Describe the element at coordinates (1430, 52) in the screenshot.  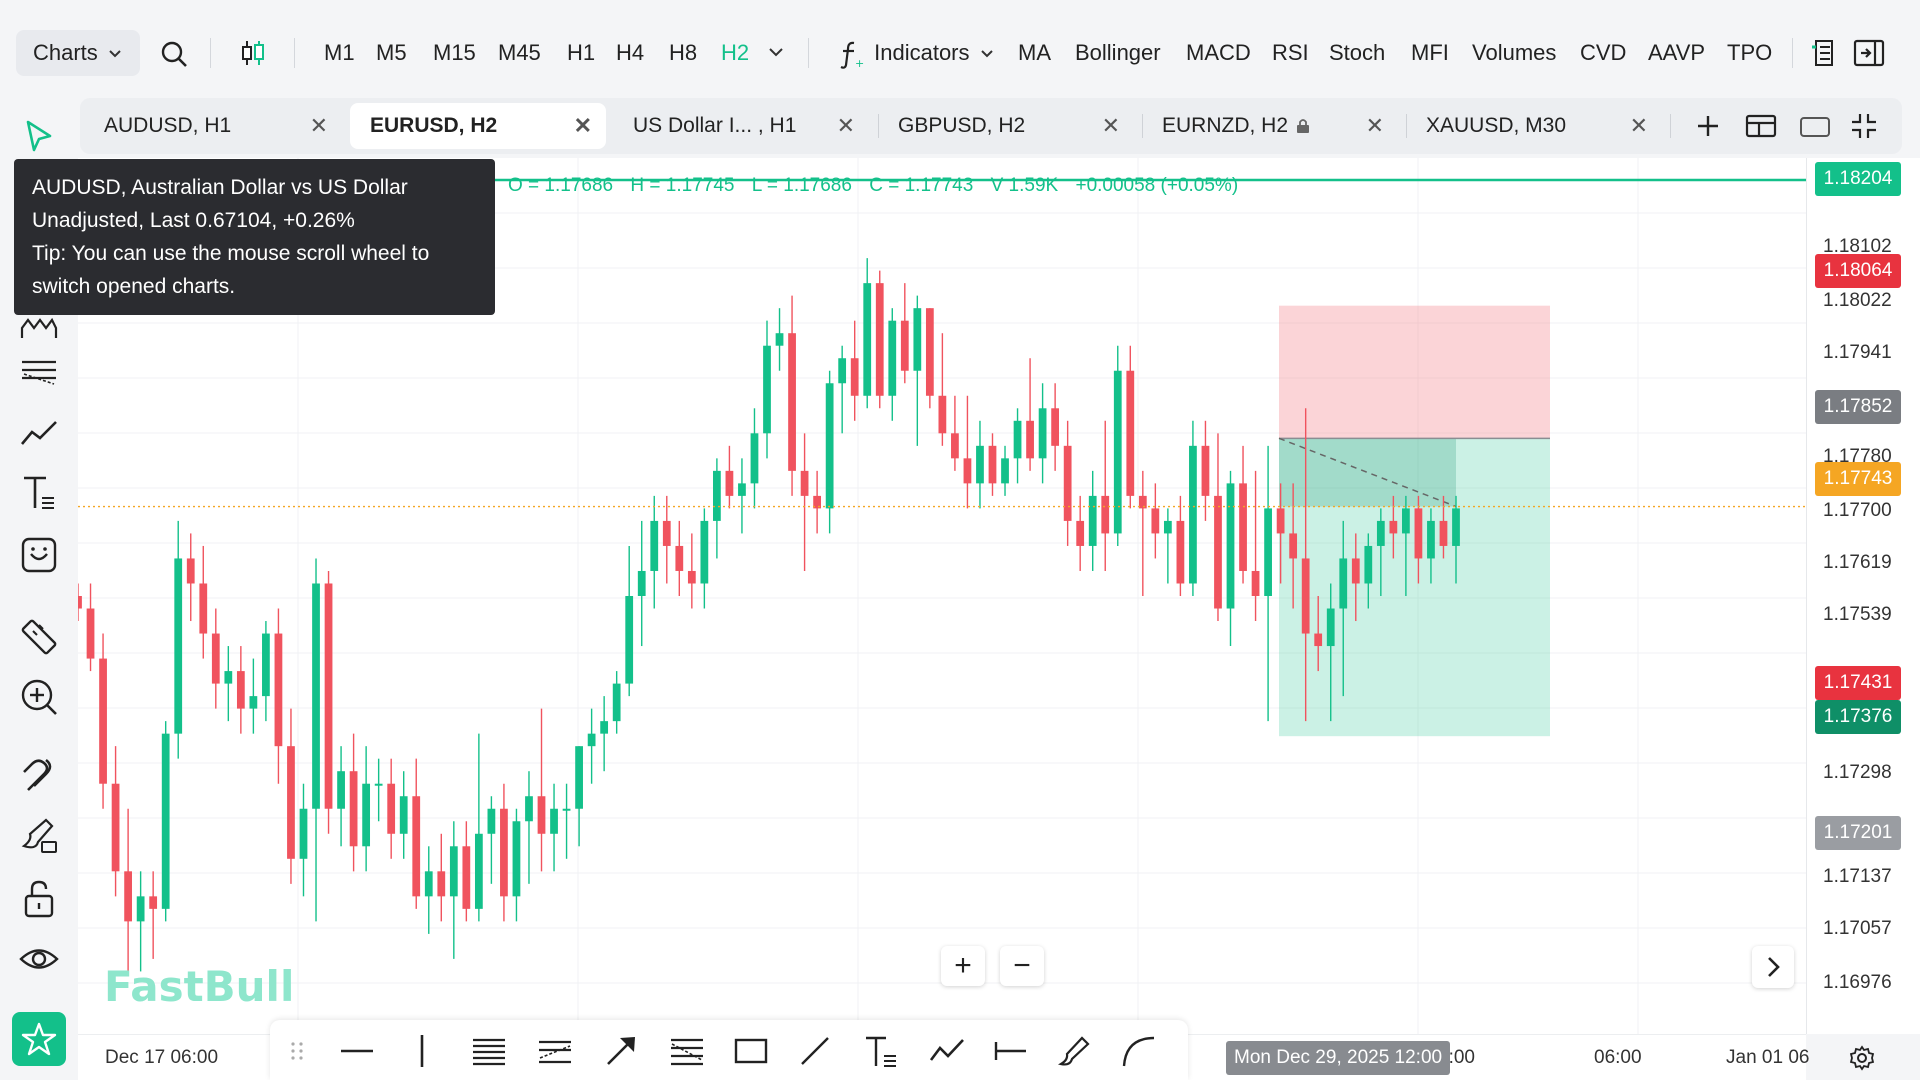
I see `indicator-mfi: MFI` at that location.